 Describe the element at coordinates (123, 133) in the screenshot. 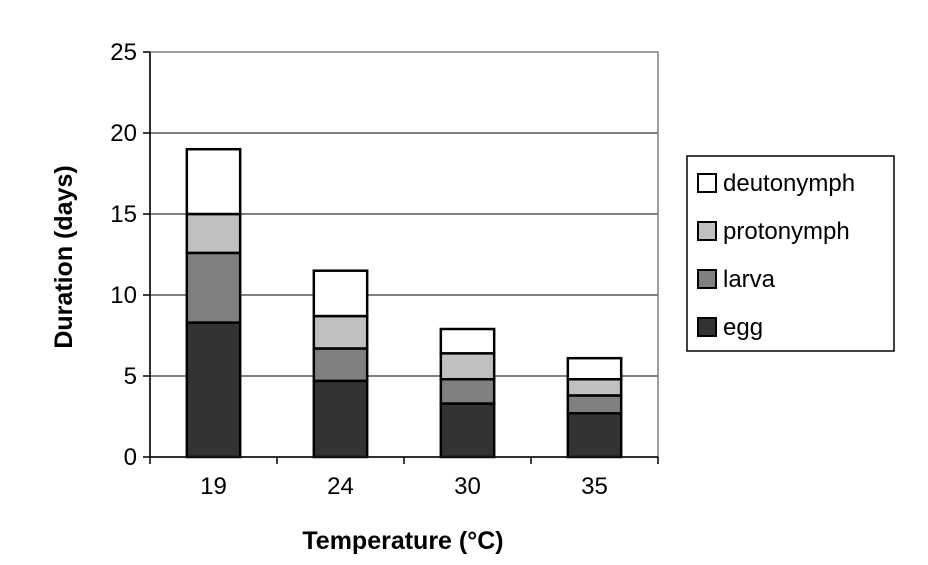

I see `y-tick-label: 20` at that location.